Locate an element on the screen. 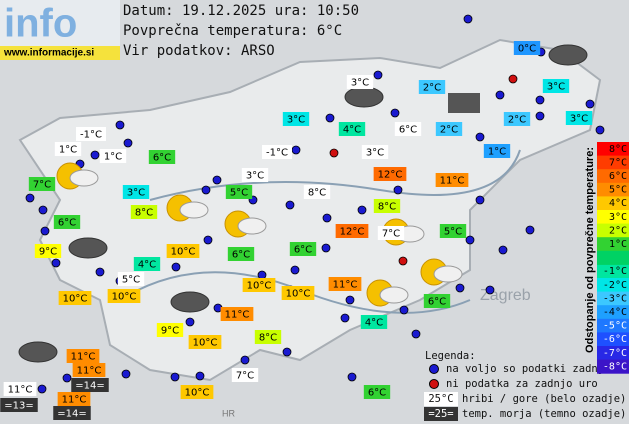  station-label: 8°C is located at coordinates (387, 207).